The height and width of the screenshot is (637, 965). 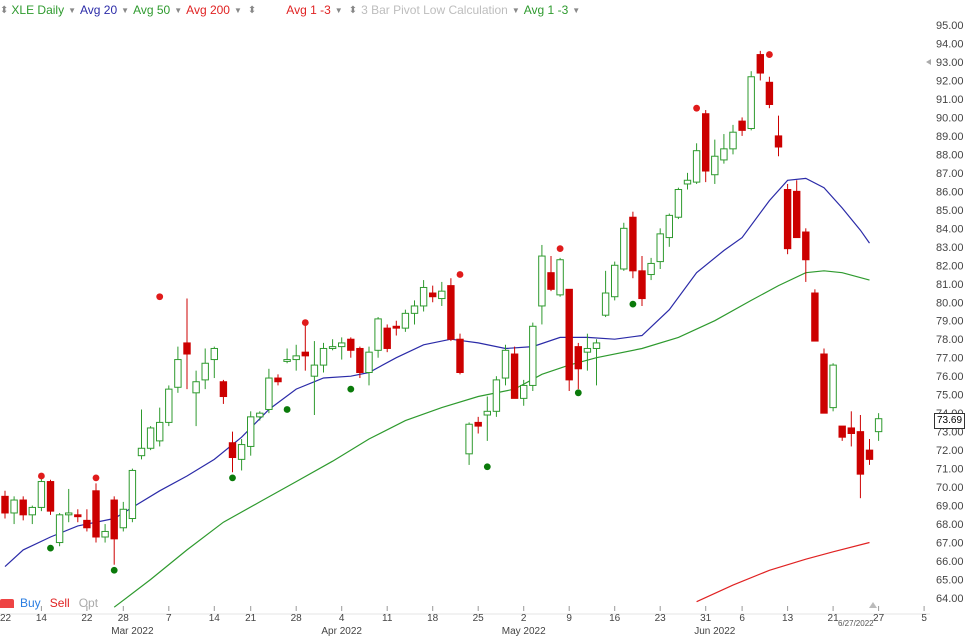 What do you see at coordinates (387, 618) in the screenshot?
I see `date-tick-label: 11` at bounding box center [387, 618].